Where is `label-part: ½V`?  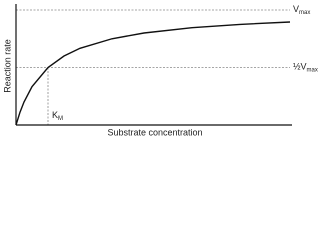
label-part: ½V is located at coordinates (300, 67).